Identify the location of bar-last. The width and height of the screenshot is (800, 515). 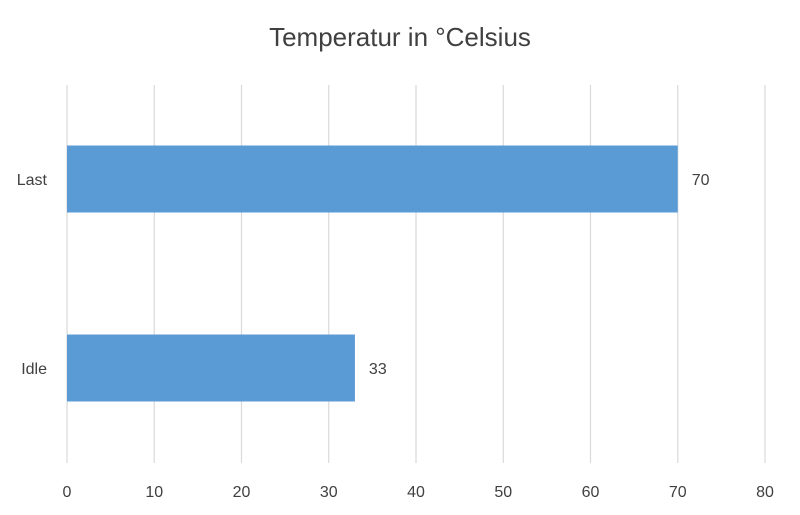
(372, 179).